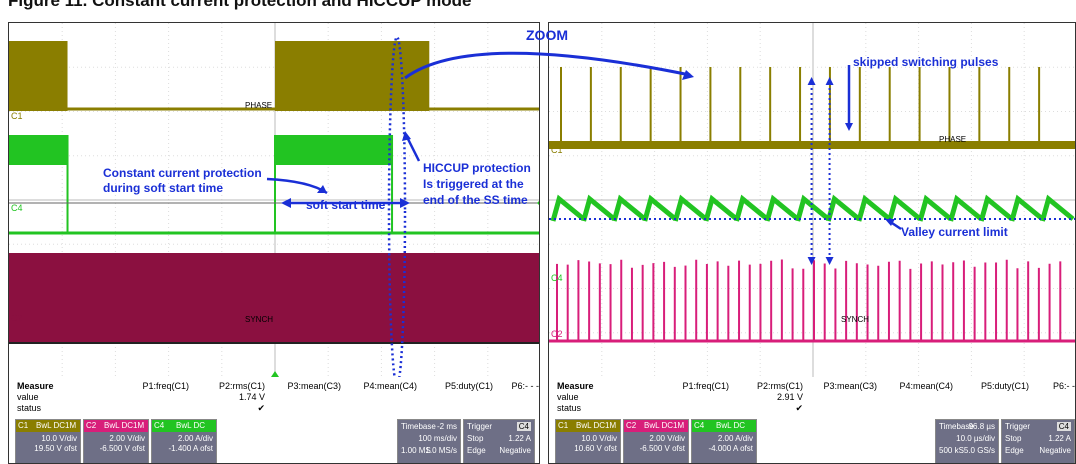  What do you see at coordinates (259, 319) in the screenshot?
I see `synch-label: SYNCH` at bounding box center [259, 319].